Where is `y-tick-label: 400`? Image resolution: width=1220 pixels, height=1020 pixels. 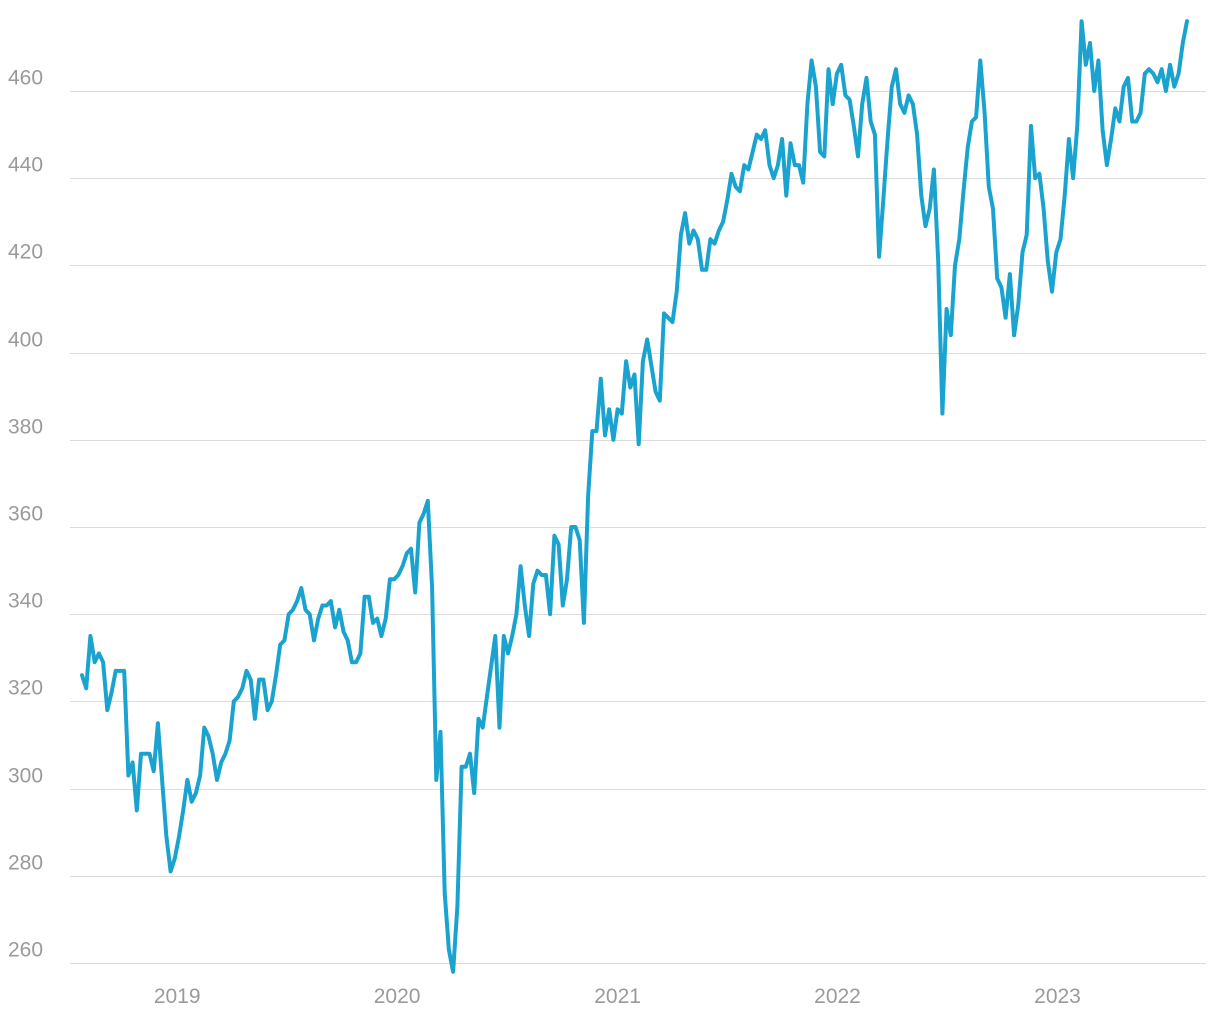 y-tick-label: 400 is located at coordinates (25, 340).